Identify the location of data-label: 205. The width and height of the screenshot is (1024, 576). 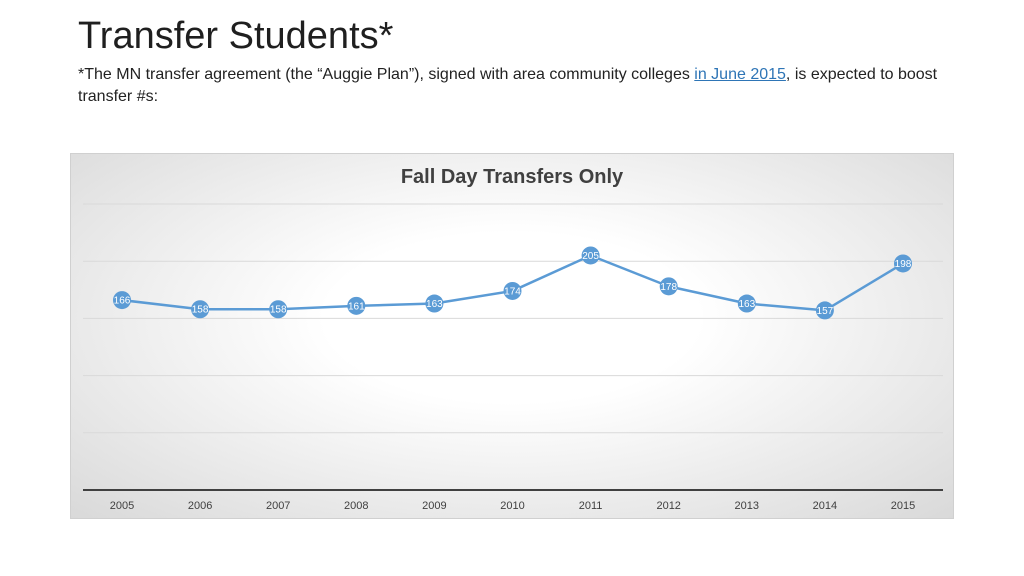
(590, 256).